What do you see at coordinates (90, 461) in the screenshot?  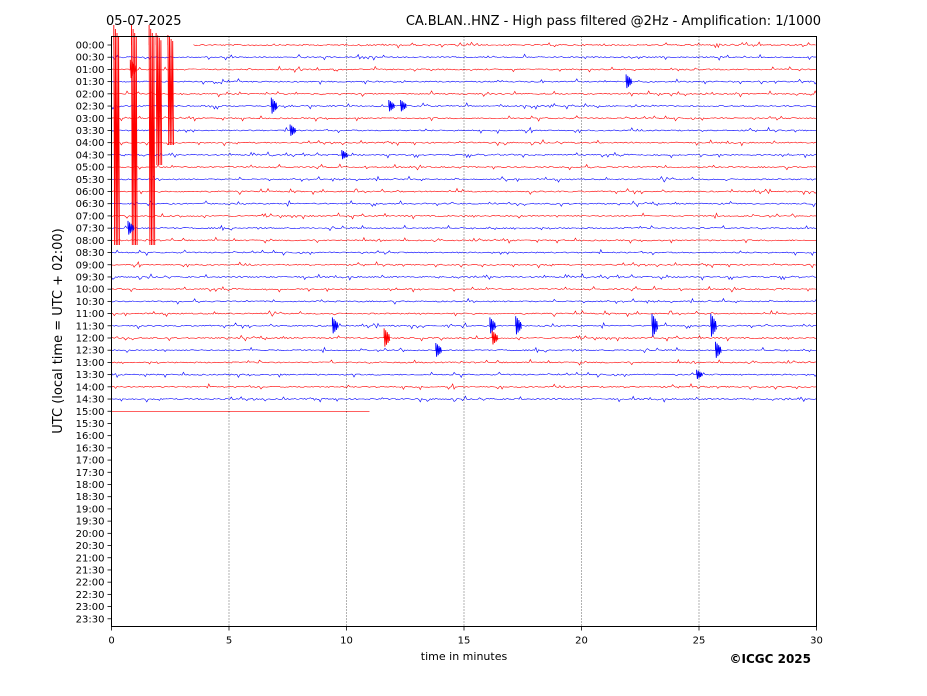 I see `y-tick-label: 17:00` at bounding box center [90, 461].